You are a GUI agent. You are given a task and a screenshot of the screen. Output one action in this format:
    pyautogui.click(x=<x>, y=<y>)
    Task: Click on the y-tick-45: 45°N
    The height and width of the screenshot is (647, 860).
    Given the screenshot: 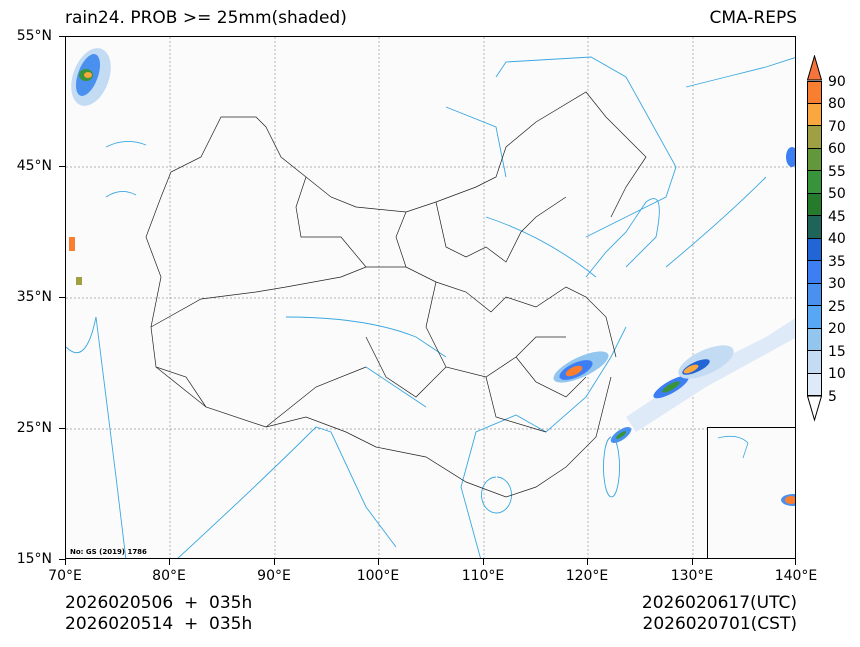 What is the action you would take?
    pyautogui.click(x=34, y=166)
    